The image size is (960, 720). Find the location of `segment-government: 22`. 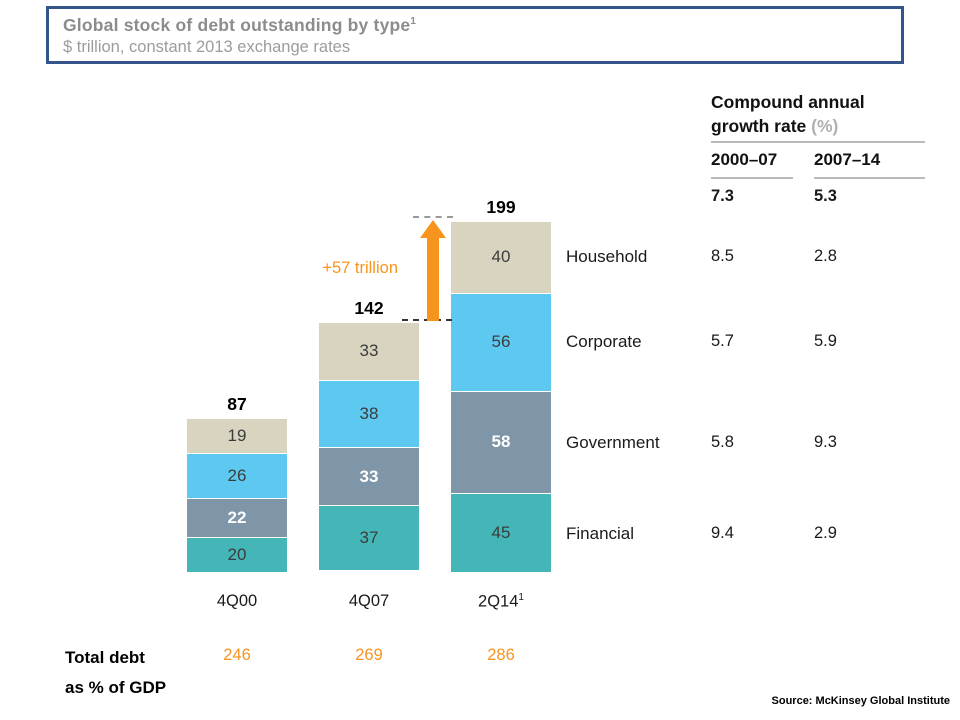

segment-government: 22 is located at coordinates (237, 517).